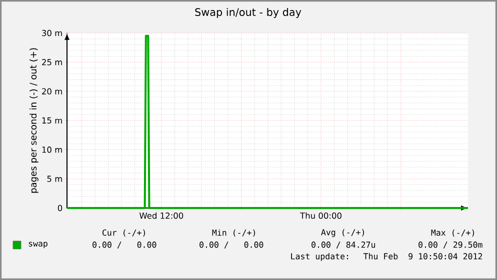  Describe the element at coordinates (342, 233) in the screenshot. I see `text: Avg (-/+)` at that location.